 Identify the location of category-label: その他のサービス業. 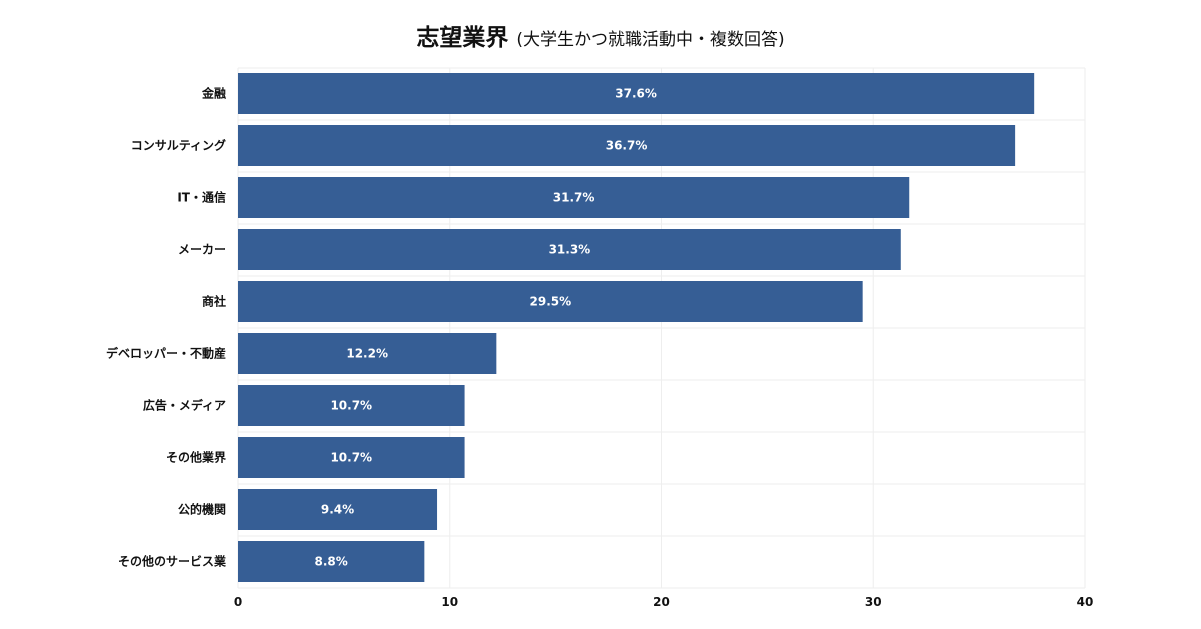
(172, 561).